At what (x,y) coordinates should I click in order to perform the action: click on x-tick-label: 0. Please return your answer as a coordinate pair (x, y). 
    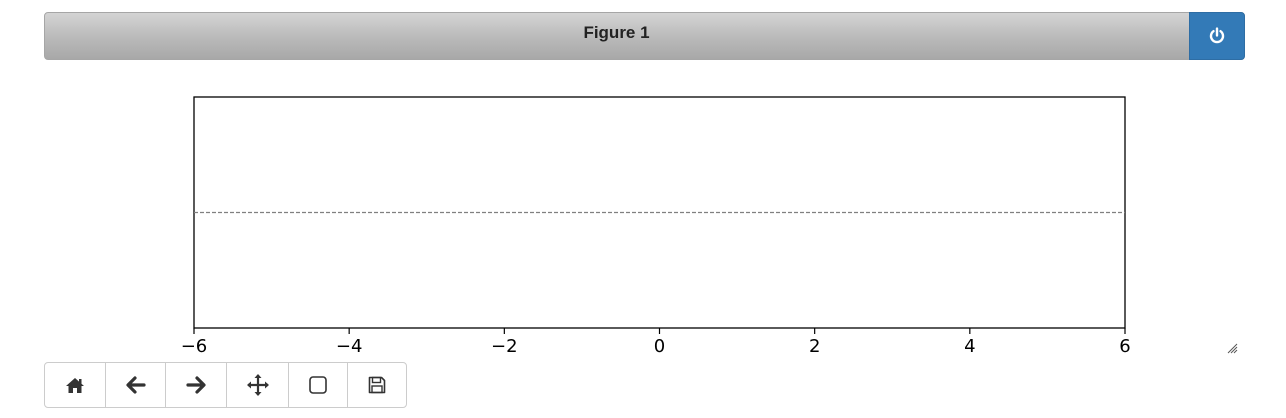
    Looking at the image, I should click on (659, 346).